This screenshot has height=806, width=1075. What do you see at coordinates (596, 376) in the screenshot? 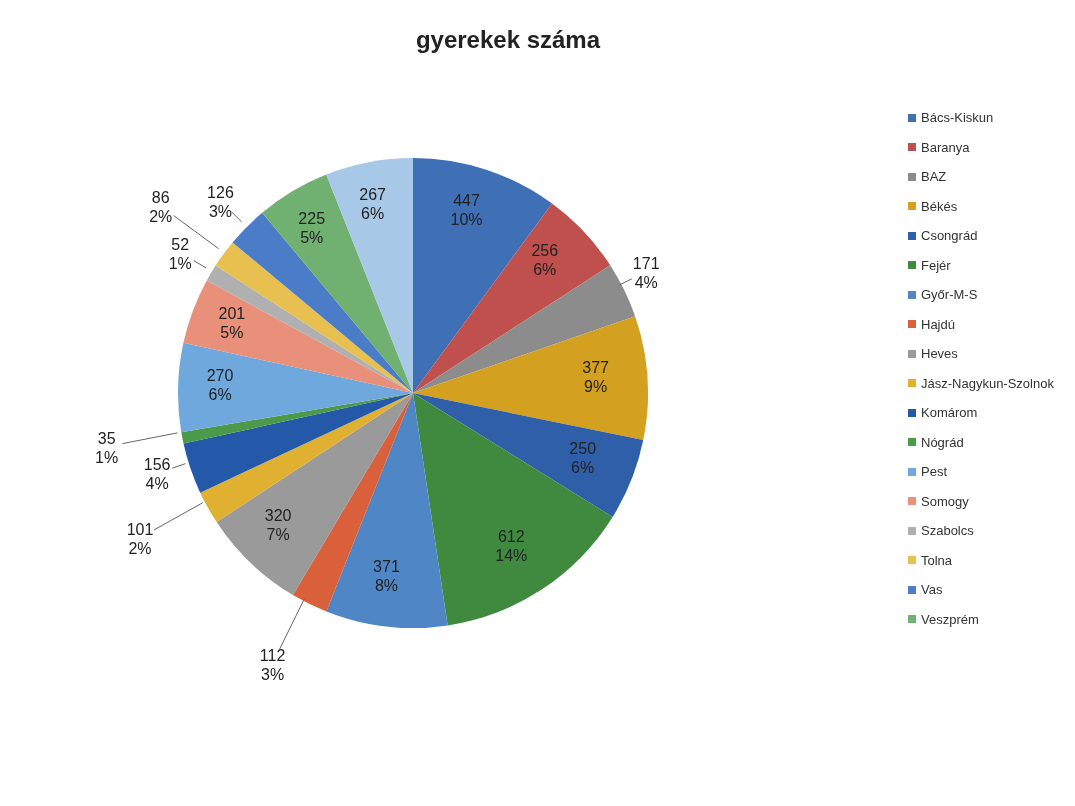
I see `data-label: 377 9%` at bounding box center [596, 376].